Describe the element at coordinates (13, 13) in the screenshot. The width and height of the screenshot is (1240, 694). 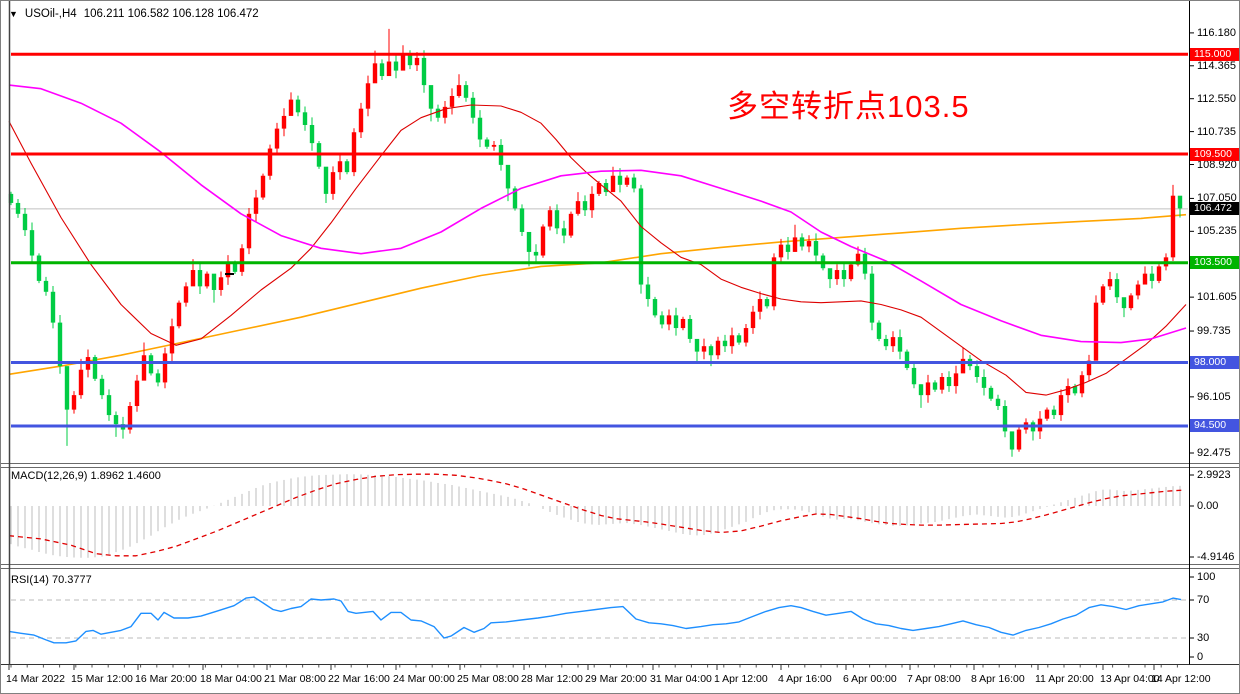
I see `collapse-triangle-icon: ▼` at that location.